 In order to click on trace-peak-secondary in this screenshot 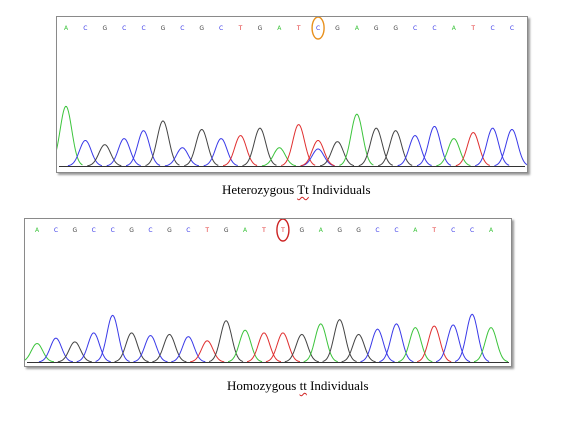, I will do `click(317, 153)`.